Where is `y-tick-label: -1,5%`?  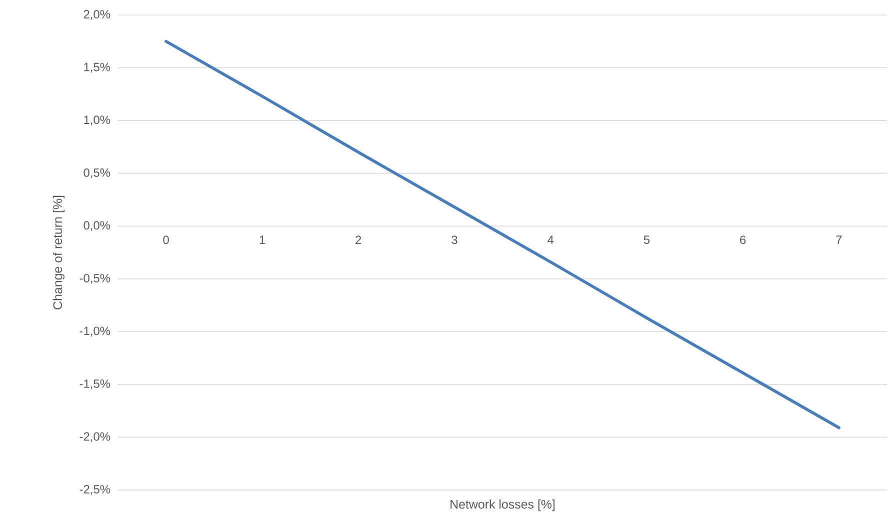 y-tick-label: -1,5% is located at coordinates (95, 385).